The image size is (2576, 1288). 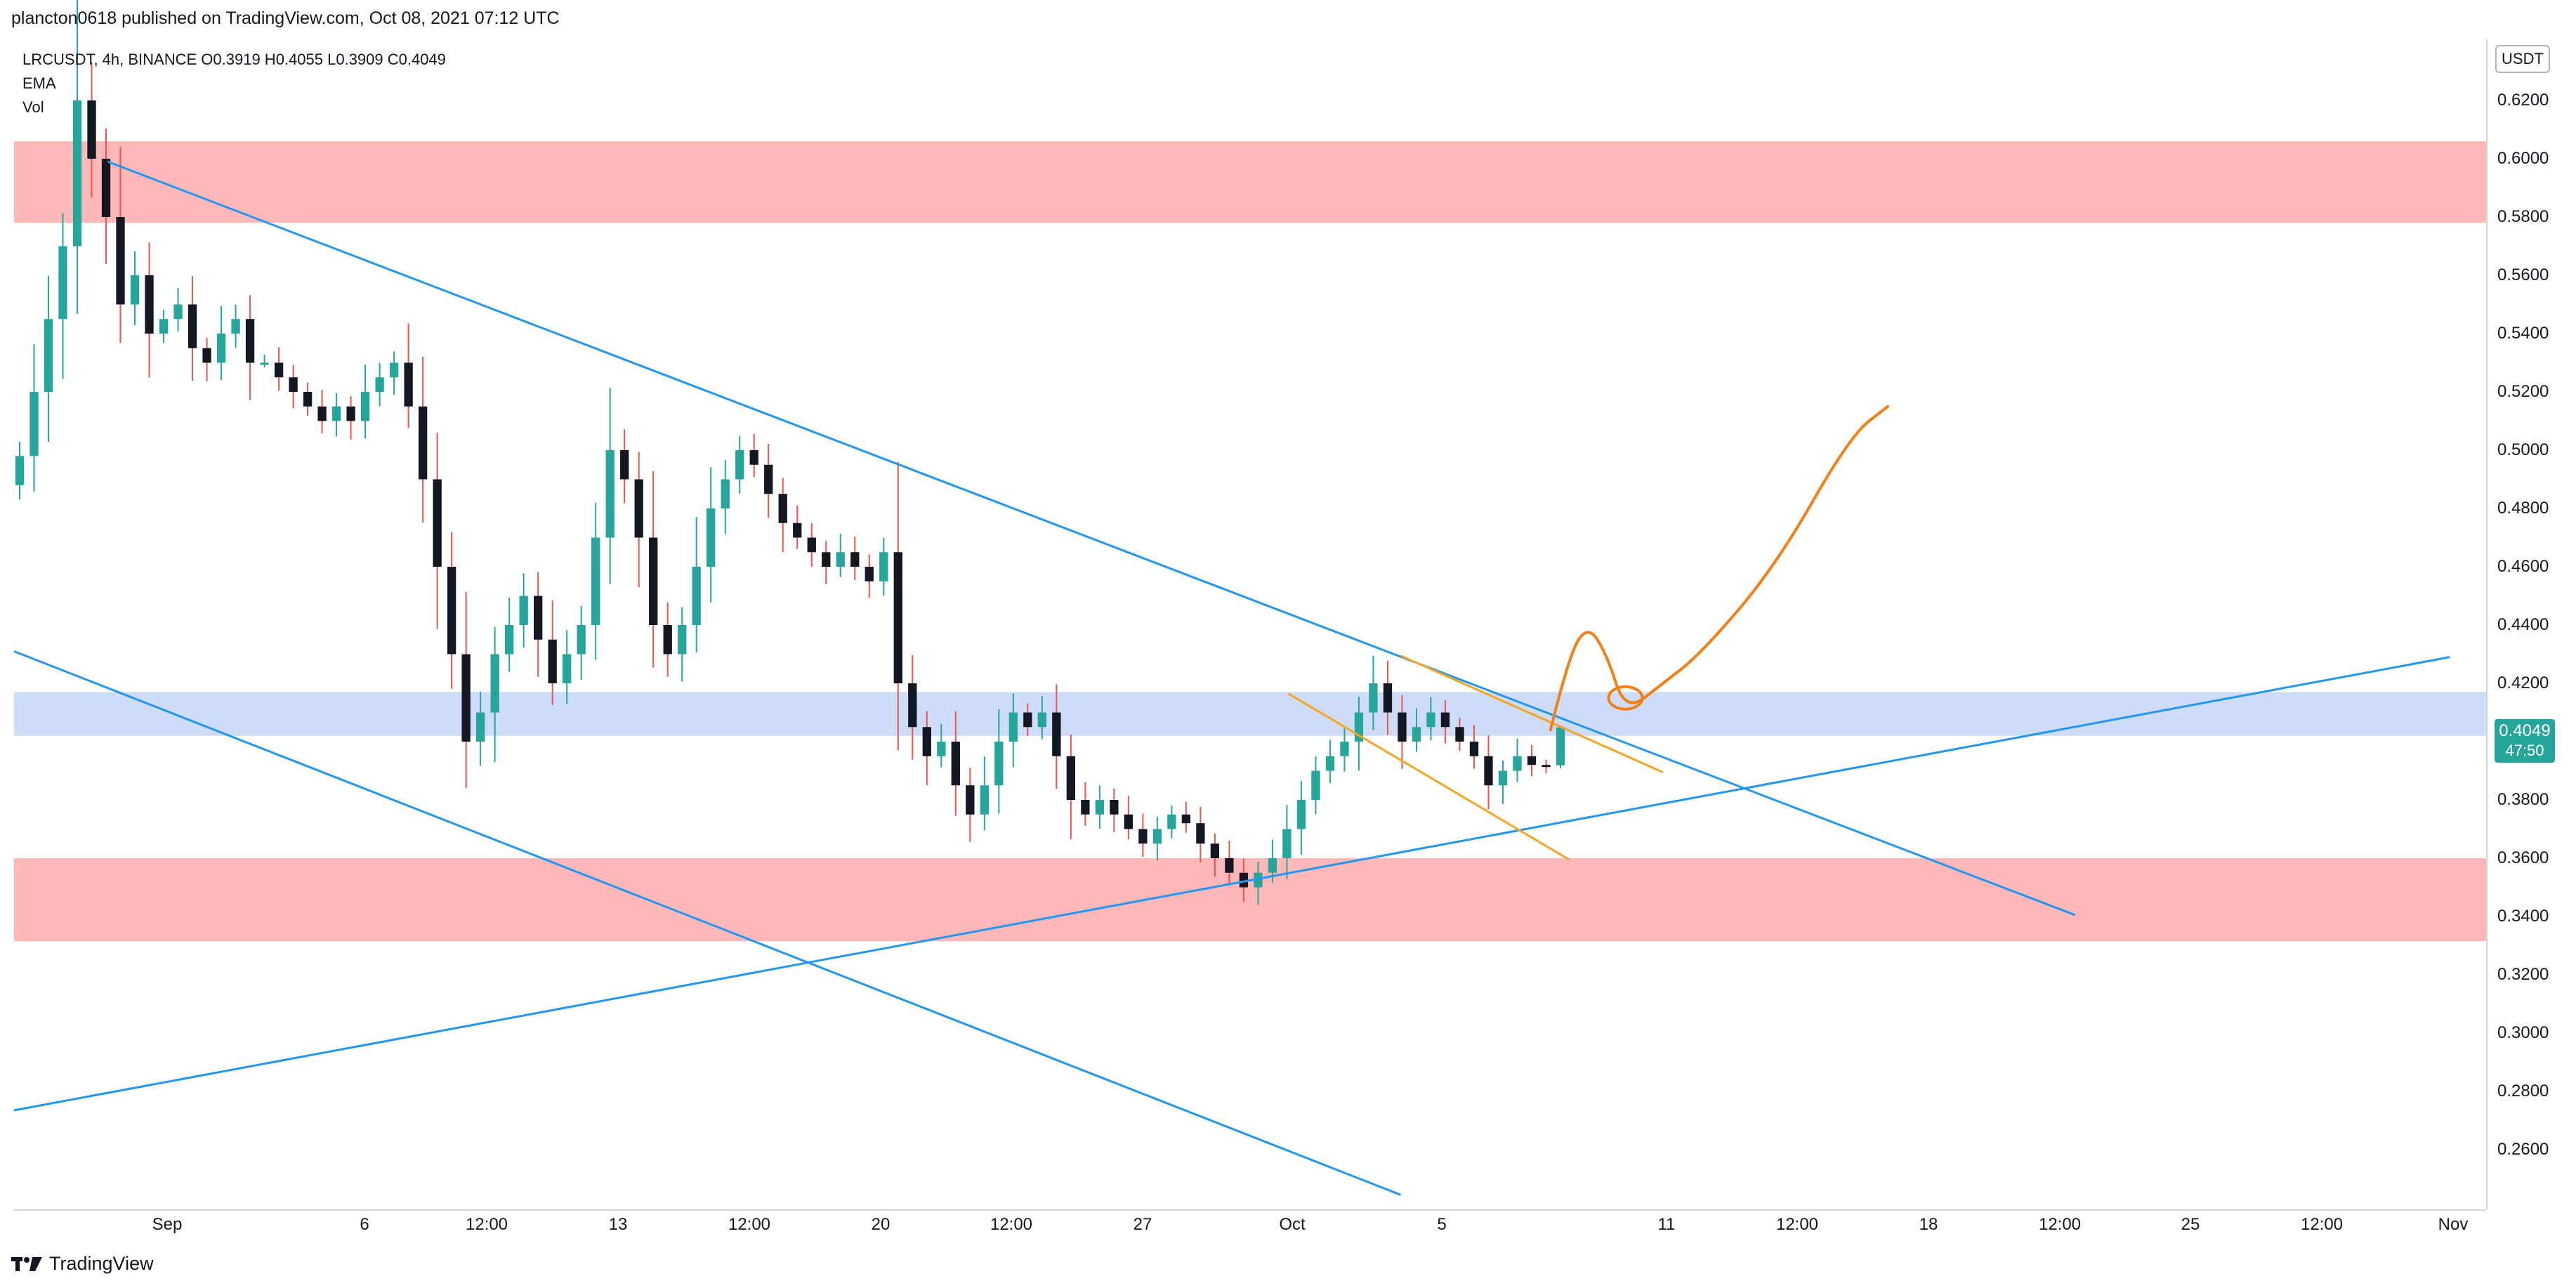 What do you see at coordinates (2523, 216) in the screenshot?
I see `price-tick-label: 0.5800` at bounding box center [2523, 216].